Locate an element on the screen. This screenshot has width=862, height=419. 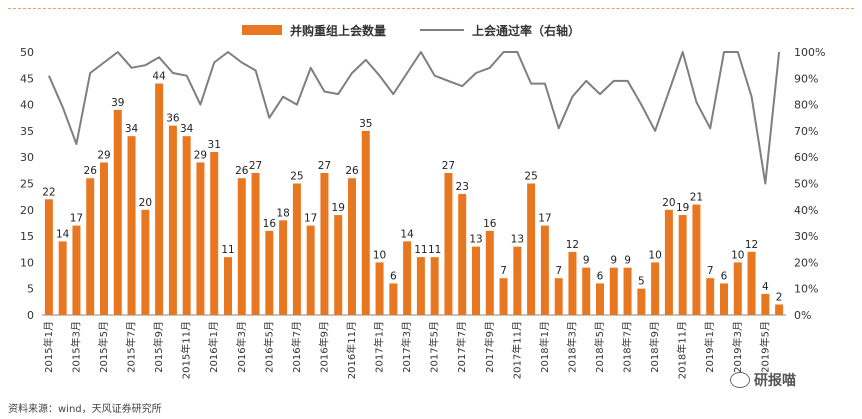
x-tick-label: 2017年11月 is located at coordinates (516, 350).